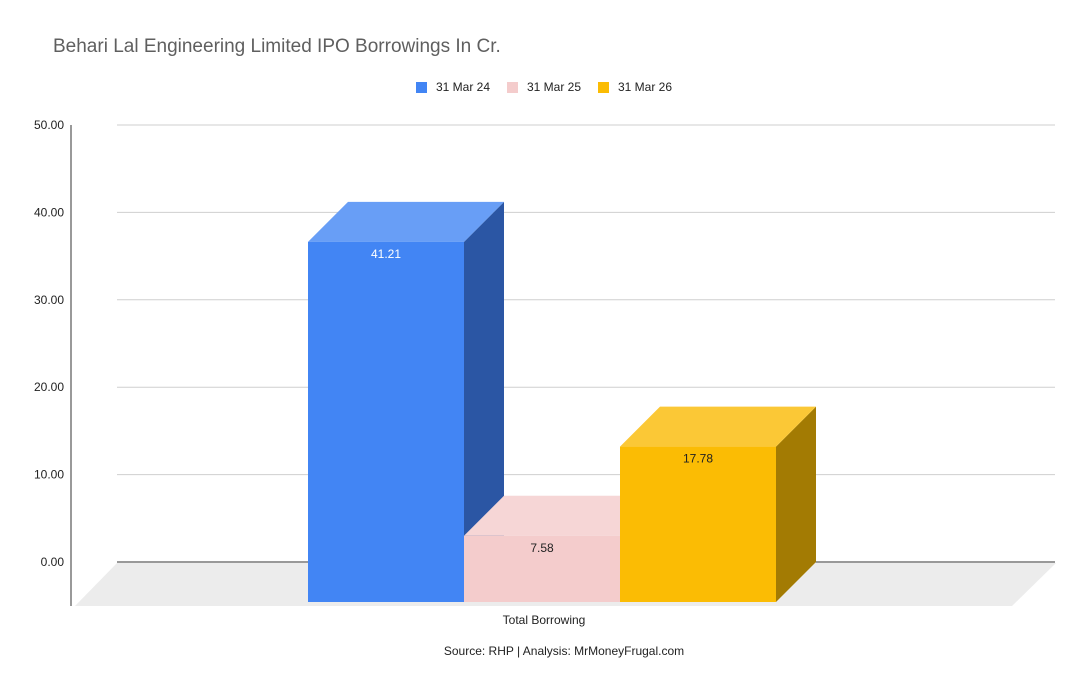 The image size is (1090, 694). I want to click on legend-item-31-mar-24: 31 Mar 24, so click(453, 87).